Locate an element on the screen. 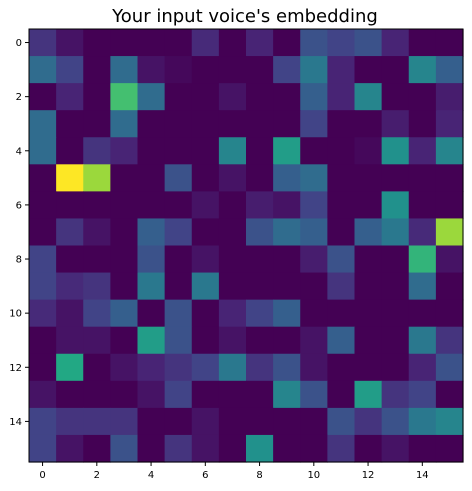 Image resolution: width=472 pixels, height=491 pixels. x-tick-label: 2 is located at coordinates (97, 475).